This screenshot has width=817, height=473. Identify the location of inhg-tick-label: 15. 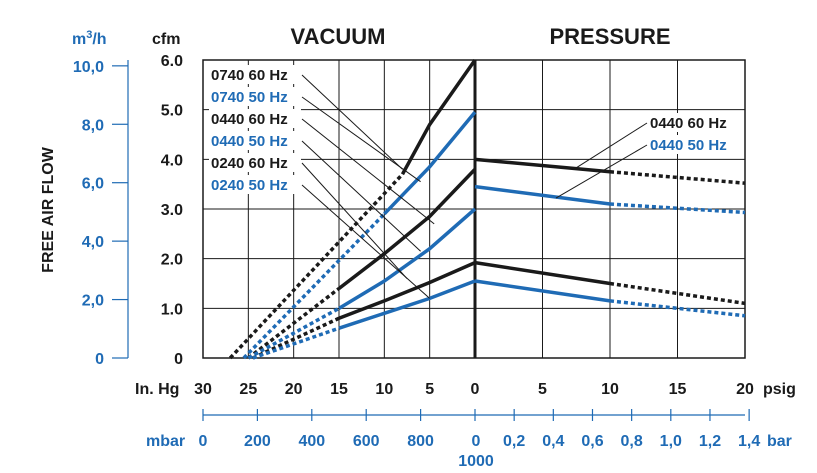
(339, 389).